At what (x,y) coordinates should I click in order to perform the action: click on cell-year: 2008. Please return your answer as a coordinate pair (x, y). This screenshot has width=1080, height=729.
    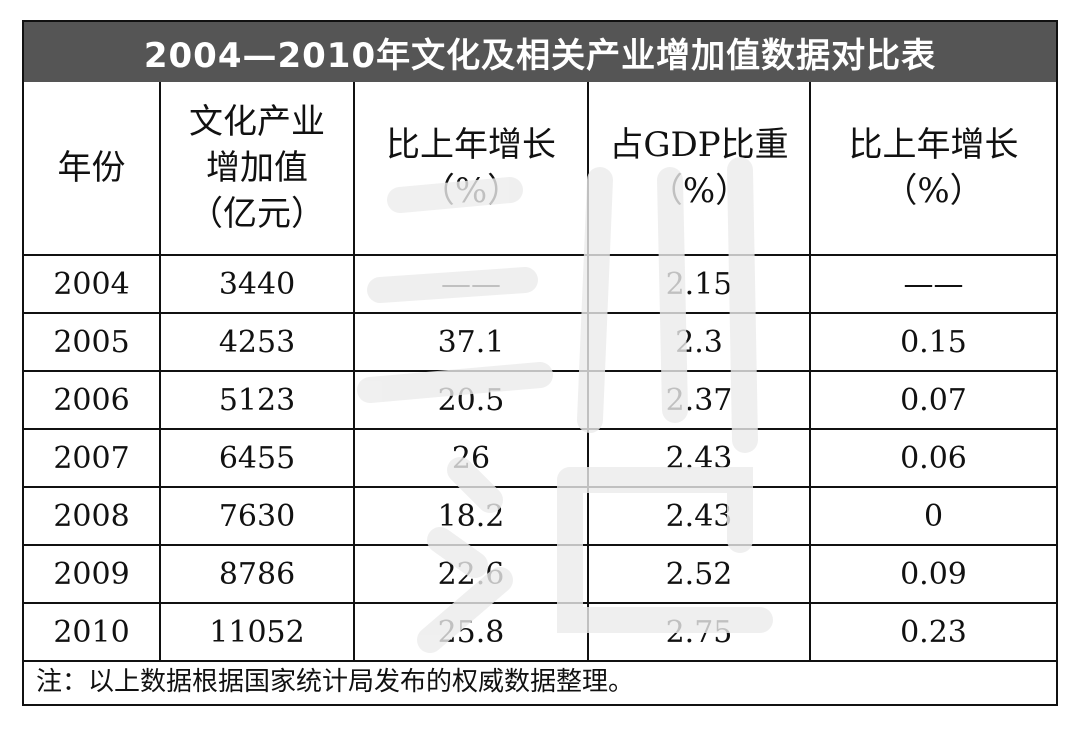
    Looking at the image, I should click on (92, 516).